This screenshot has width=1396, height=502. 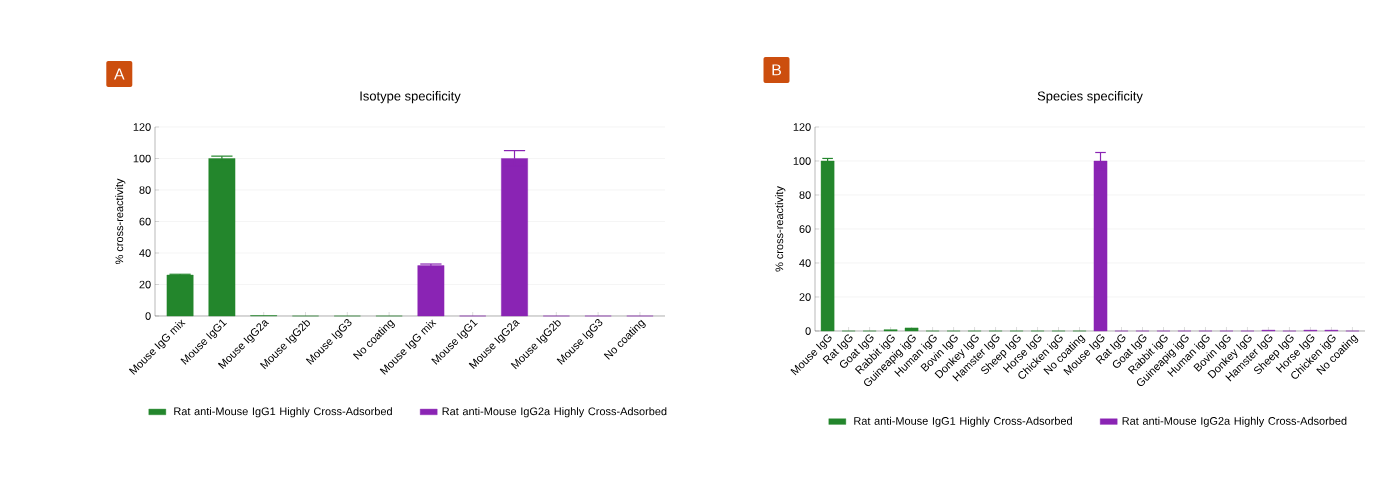 I want to click on chart-title: Species specificity, so click(x=1090, y=97).